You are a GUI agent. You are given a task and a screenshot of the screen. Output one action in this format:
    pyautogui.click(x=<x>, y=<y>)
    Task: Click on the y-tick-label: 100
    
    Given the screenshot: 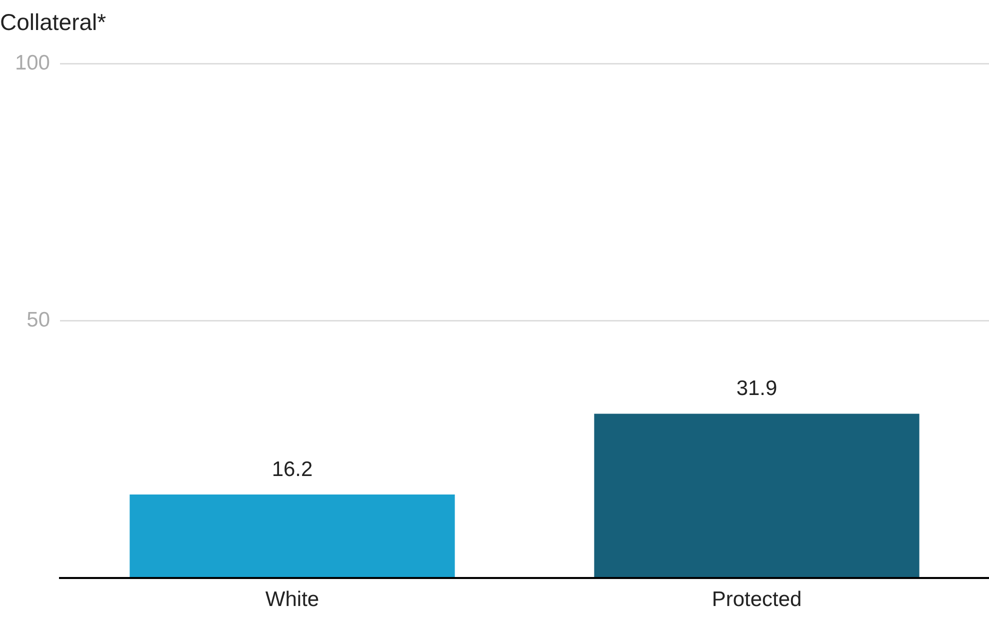 What is the action you would take?
    pyautogui.click(x=32, y=62)
    